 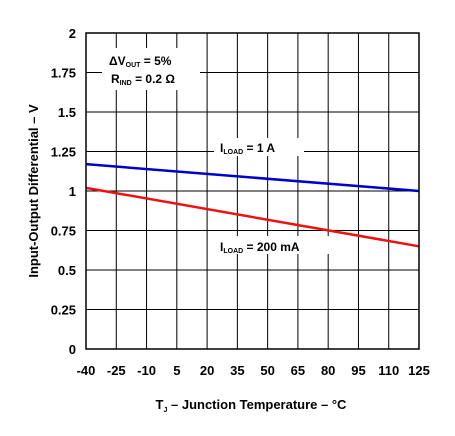 I want to click on y-tick-label: 0.75, so click(x=63, y=231).